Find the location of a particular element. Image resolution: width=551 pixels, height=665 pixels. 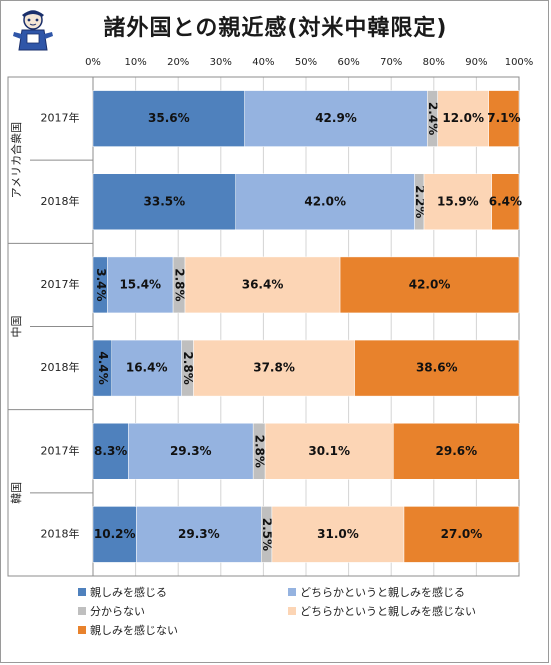

data-label: 4.4% is located at coordinates (103, 367).